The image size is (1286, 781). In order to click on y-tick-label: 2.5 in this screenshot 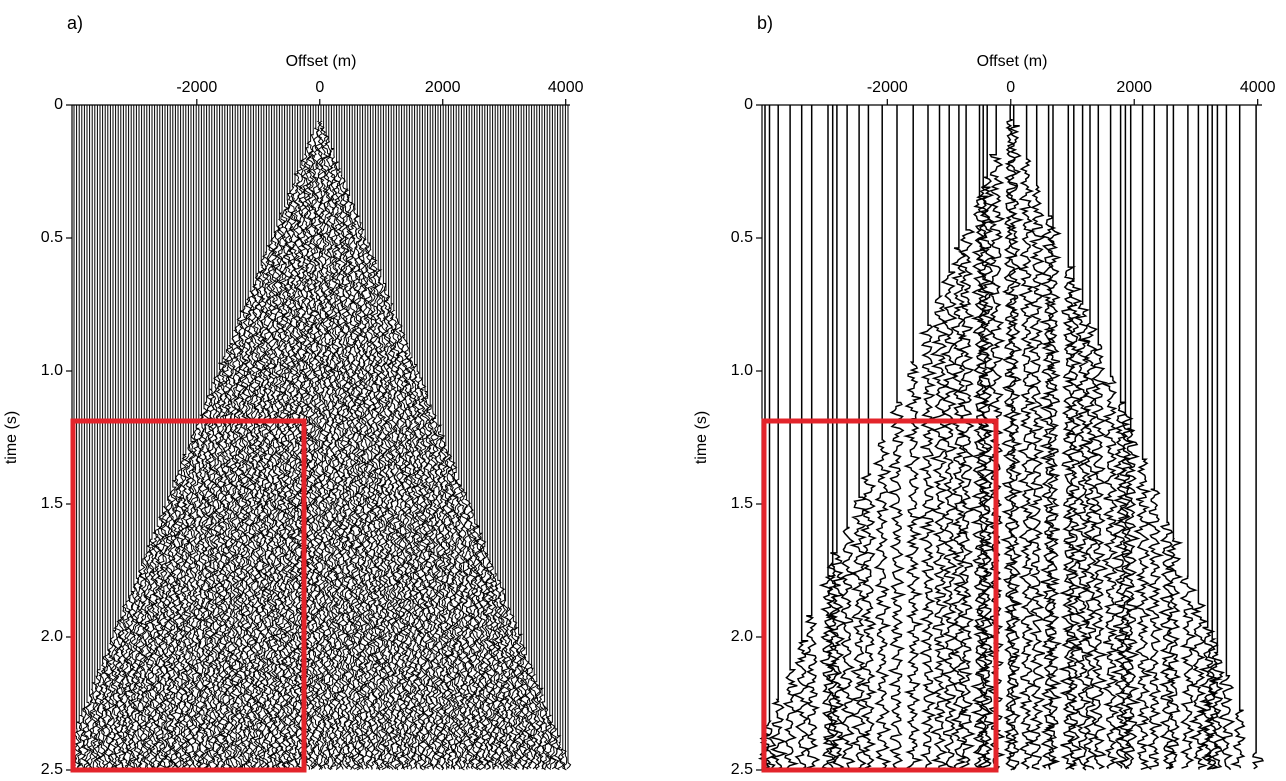, I will do `click(742, 768)`.